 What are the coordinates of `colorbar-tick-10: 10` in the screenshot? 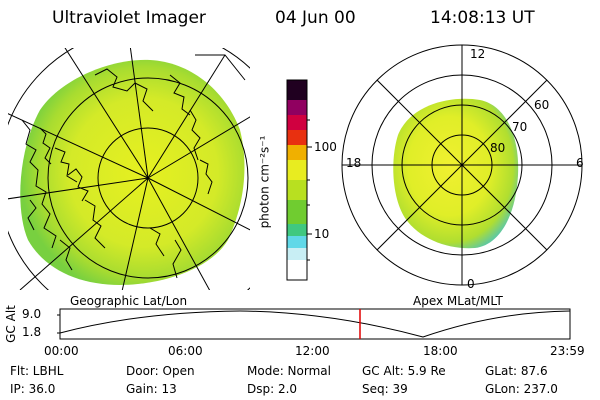 It's located at (322, 234).